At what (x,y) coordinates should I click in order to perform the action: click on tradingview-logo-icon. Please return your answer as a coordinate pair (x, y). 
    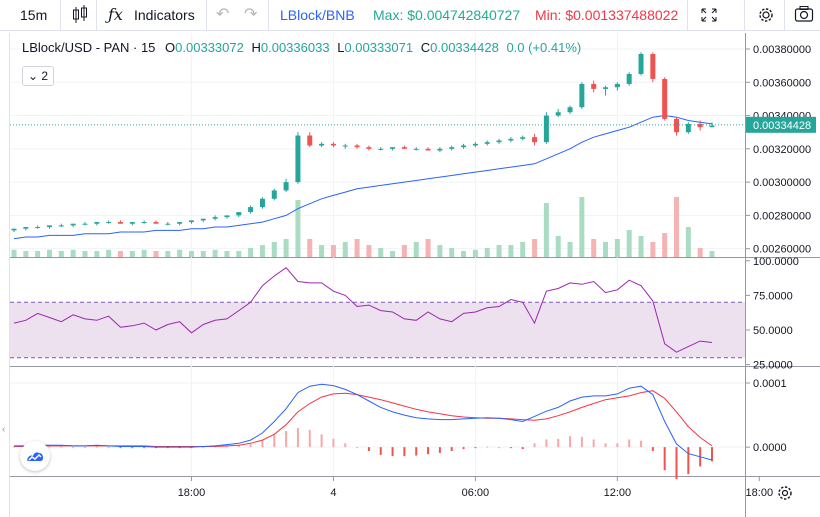
    Looking at the image, I should click on (35, 456).